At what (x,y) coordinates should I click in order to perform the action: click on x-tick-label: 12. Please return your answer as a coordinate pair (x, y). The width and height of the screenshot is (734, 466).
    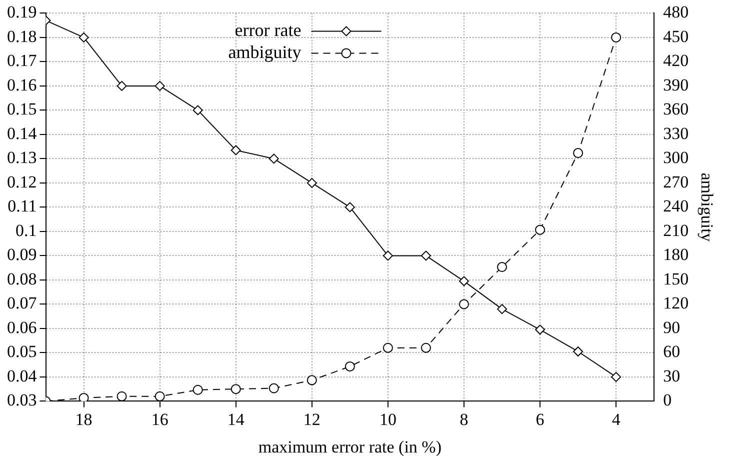
    Looking at the image, I should click on (311, 419).